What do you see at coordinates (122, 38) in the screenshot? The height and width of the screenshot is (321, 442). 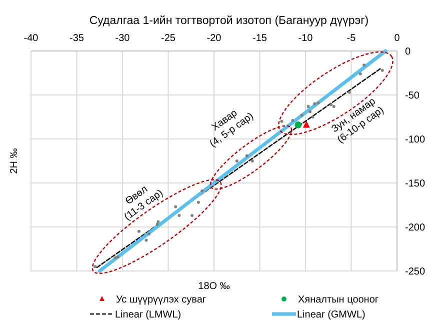 I see `x-tick-label: -30` at bounding box center [122, 38].